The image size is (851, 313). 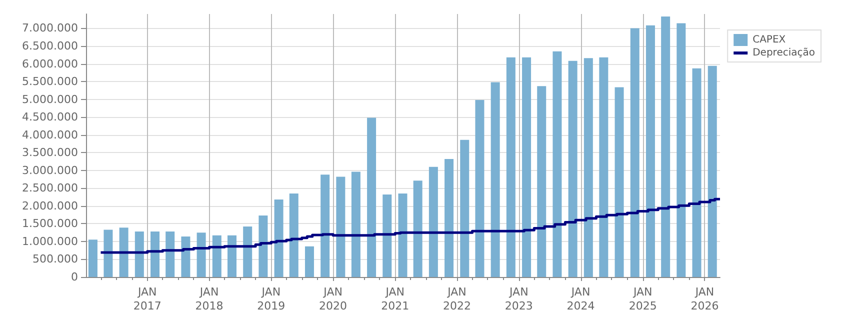 What do you see at coordinates (50, 28) in the screenshot?
I see `y-tick-label: 7.000.000` at bounding box center [50, 28].